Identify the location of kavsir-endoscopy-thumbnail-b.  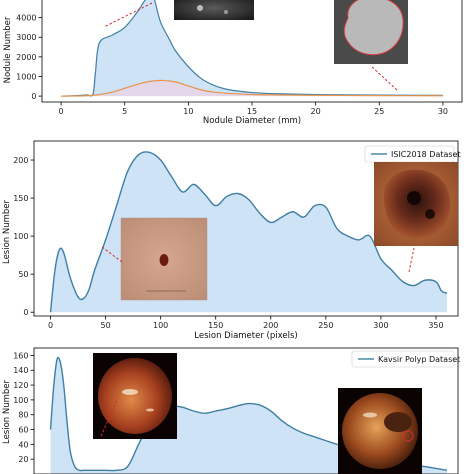
(380, 431).